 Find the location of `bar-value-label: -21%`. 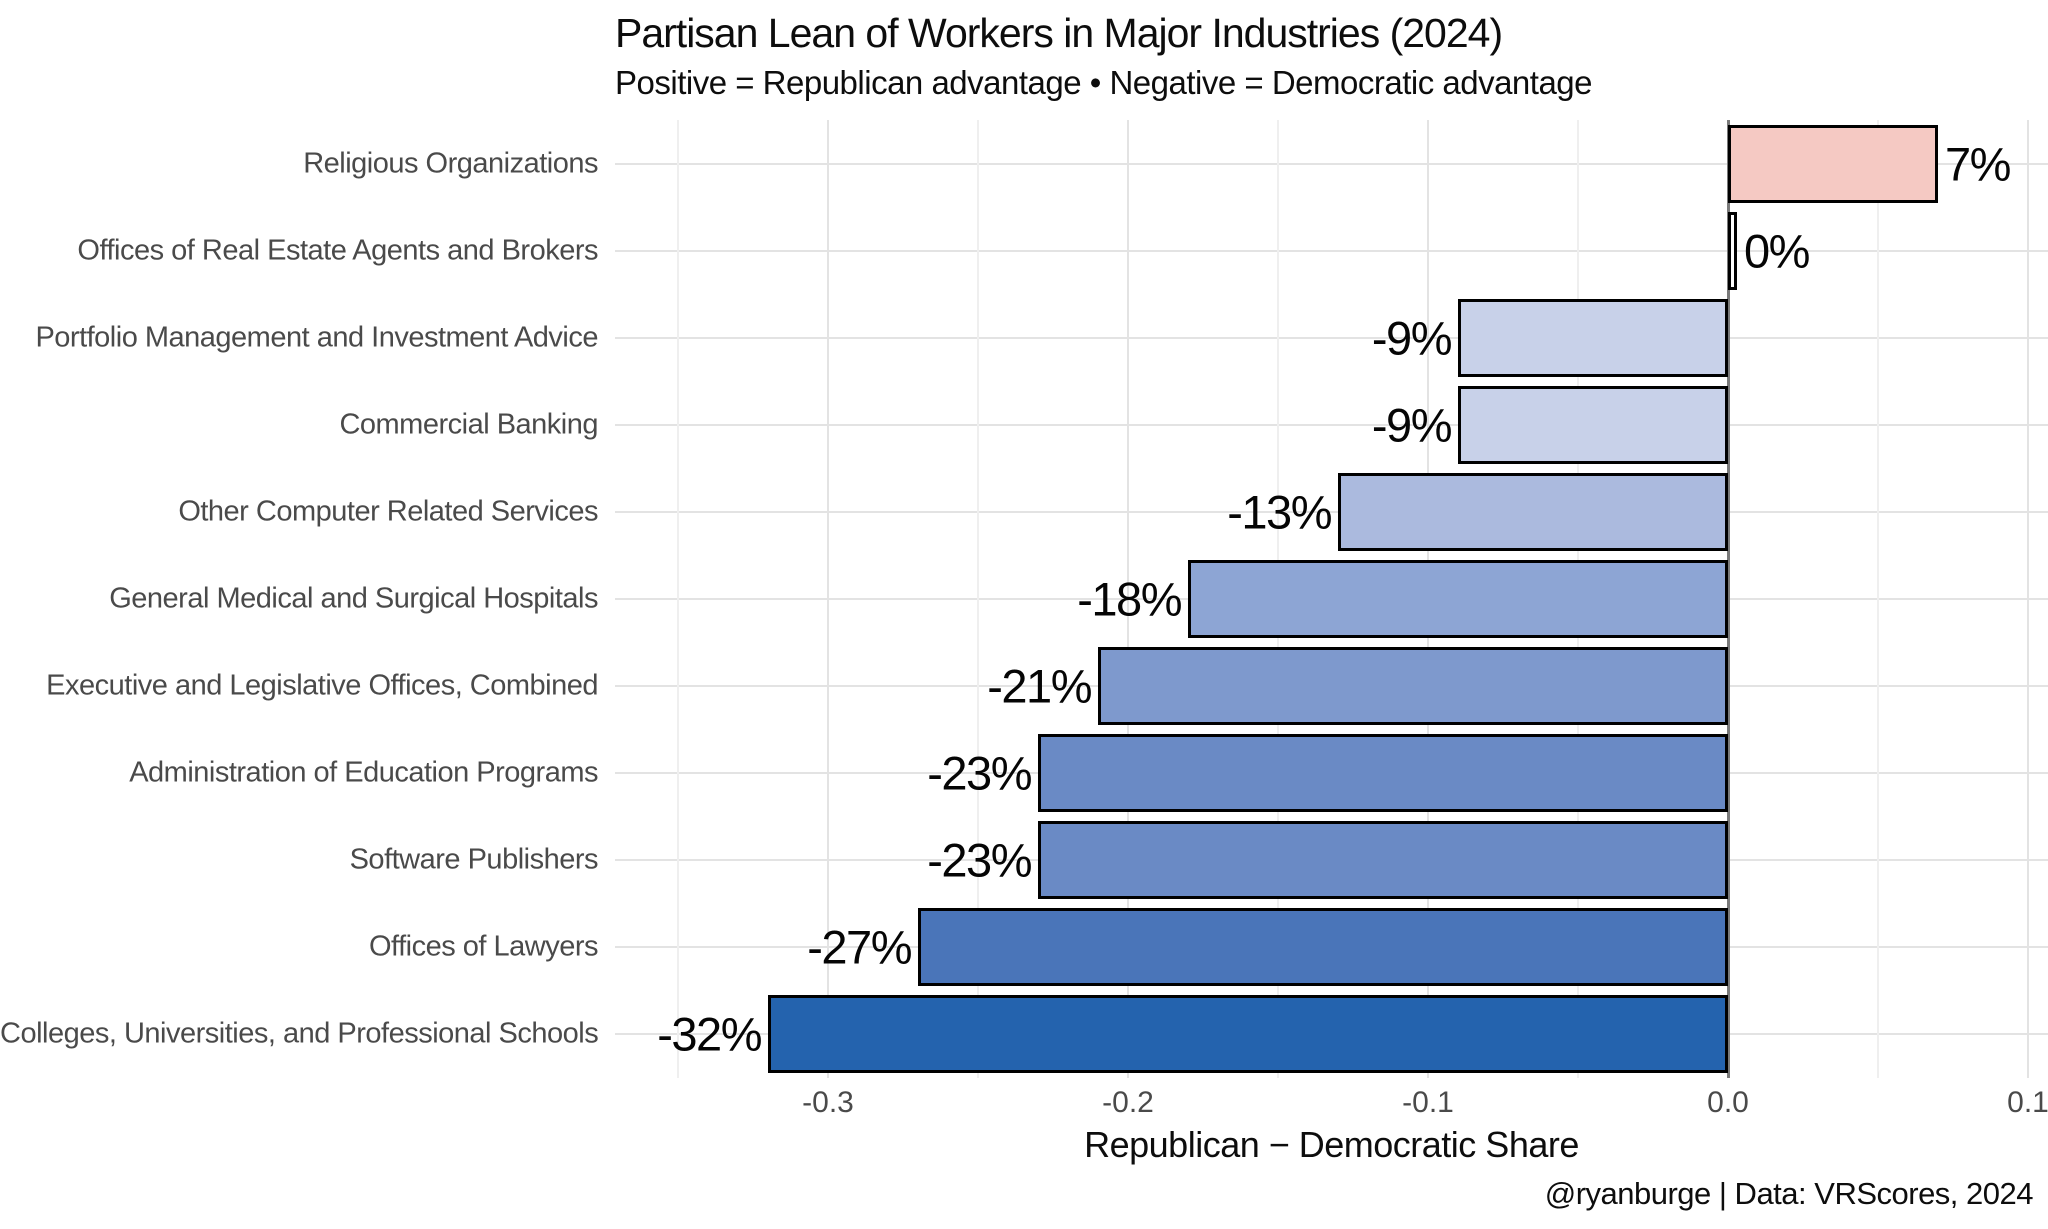

bar-value-label: -21% is located at coordinates (1039, 686).